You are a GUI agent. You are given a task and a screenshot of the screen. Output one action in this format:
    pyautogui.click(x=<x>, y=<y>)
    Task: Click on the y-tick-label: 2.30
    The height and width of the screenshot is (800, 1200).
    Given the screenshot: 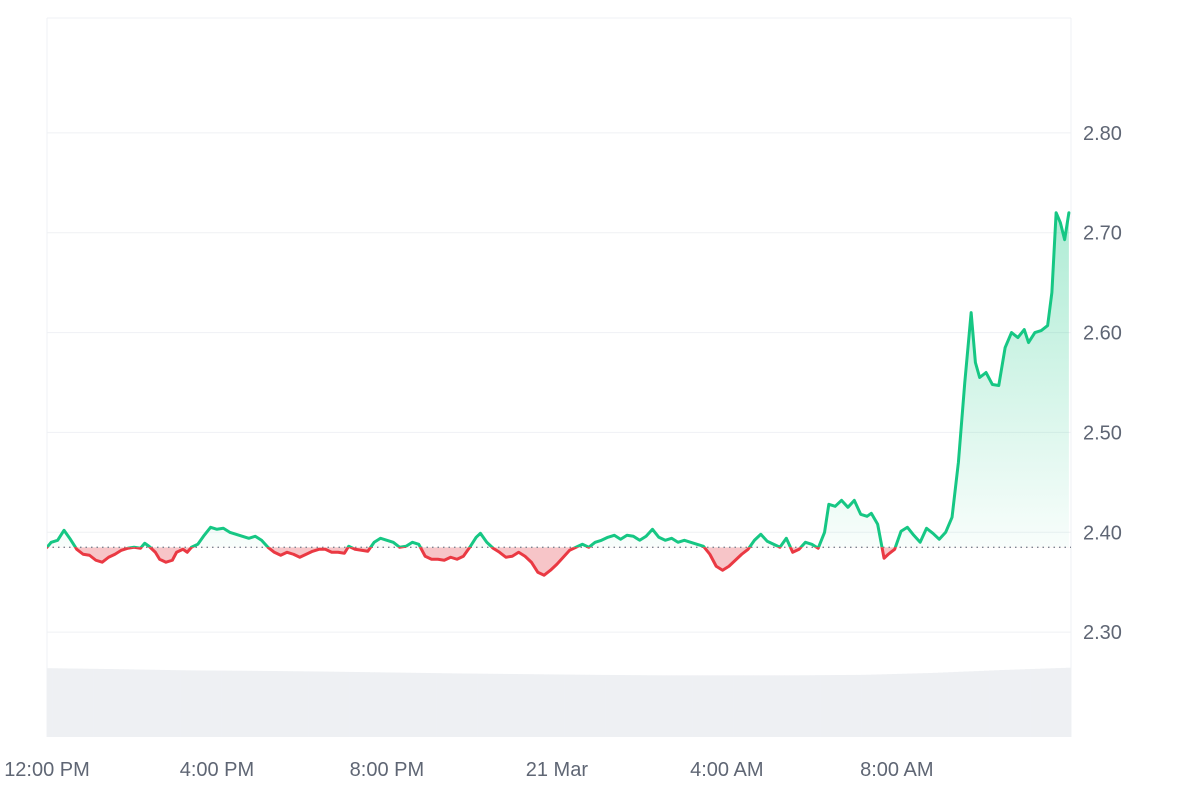 What is the action you would take?
    pyautogui.click(x=1102, y=633)
    